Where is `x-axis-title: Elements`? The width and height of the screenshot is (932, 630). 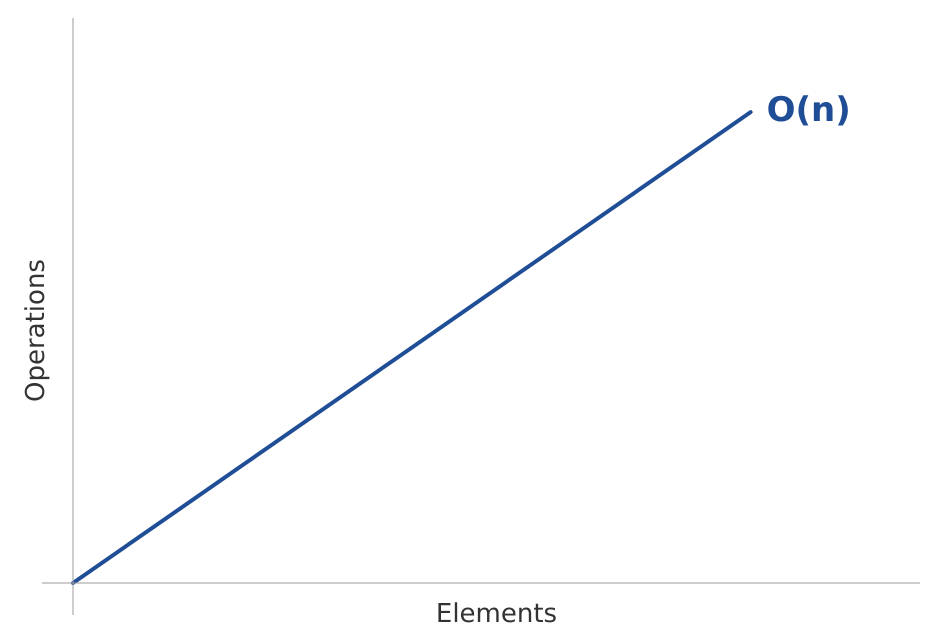
x-axis-title: Elements is located at coordinates (497, 613).